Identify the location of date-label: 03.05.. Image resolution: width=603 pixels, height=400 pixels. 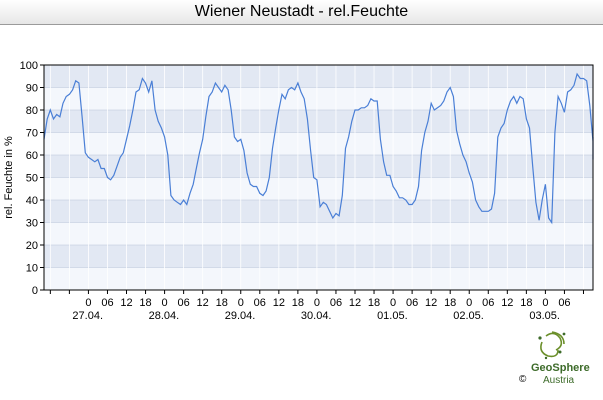
(544, 316).